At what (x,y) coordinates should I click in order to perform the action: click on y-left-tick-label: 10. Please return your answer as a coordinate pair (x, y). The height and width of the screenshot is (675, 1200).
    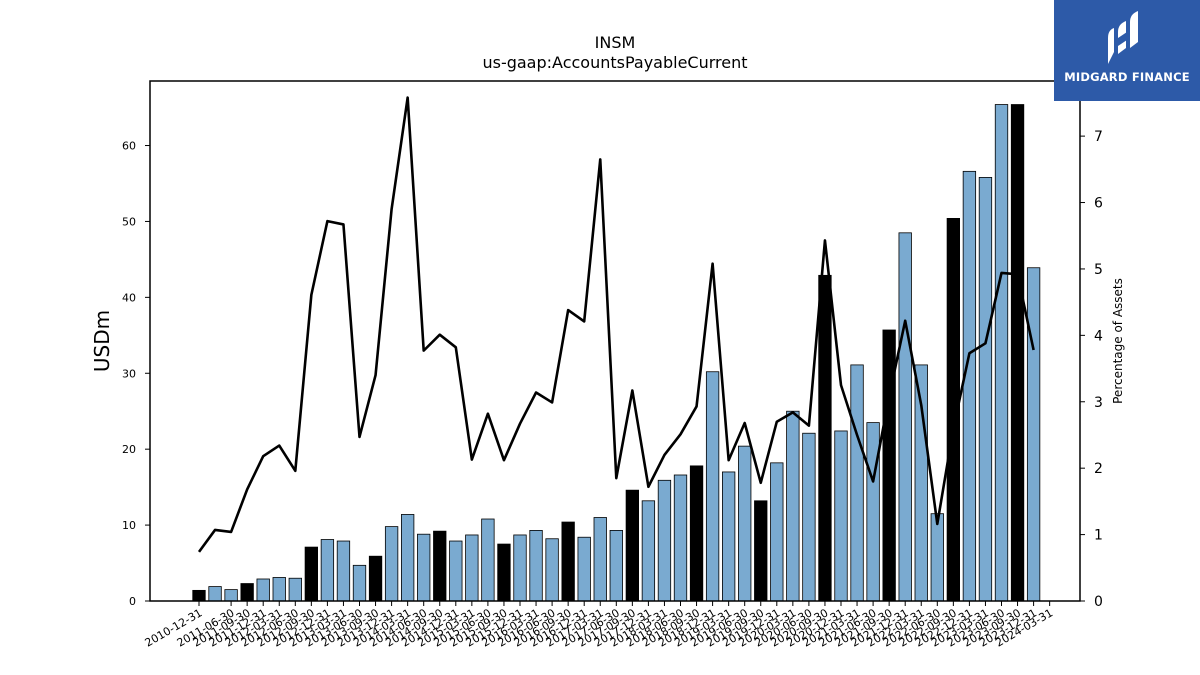
    Looking at the image, I should click on (129, 525).